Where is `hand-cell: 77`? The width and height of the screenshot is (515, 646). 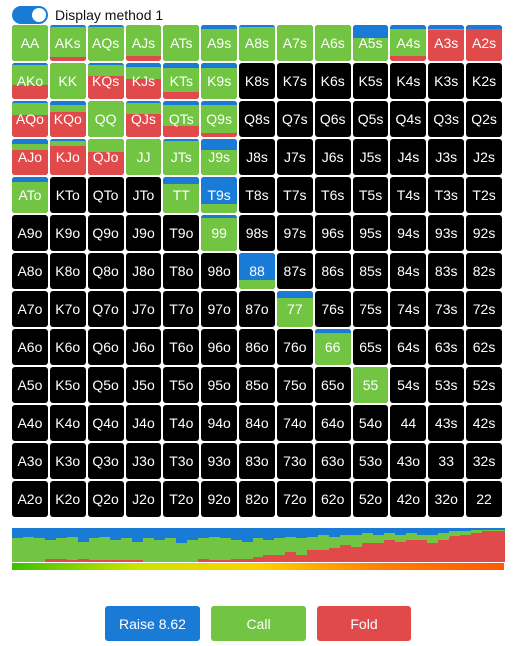
hand-cell: 77 is located at coordinates (294, 309).